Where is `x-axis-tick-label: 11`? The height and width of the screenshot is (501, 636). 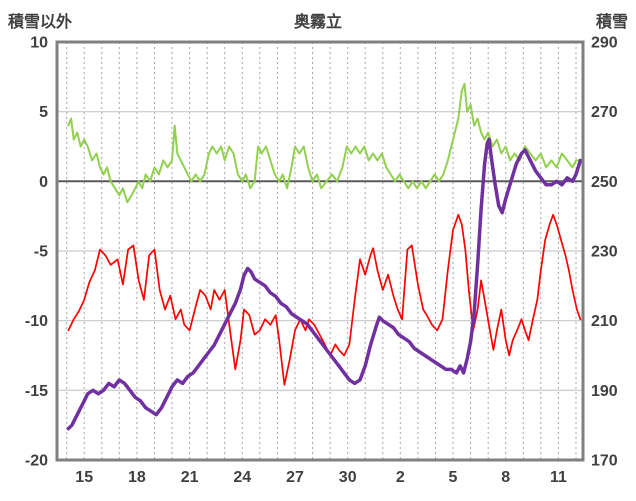
x-axis-tick-label: 11 is located at coordinates (558, 477).